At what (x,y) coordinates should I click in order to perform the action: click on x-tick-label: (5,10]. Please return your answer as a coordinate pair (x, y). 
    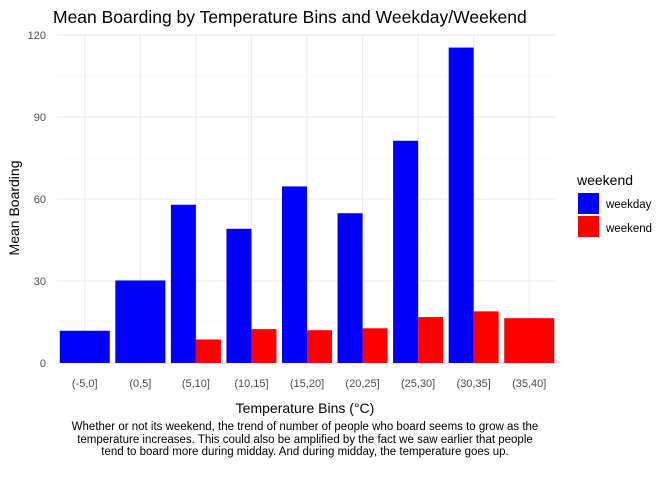
    Looking at the image, I should click on (196, 384).